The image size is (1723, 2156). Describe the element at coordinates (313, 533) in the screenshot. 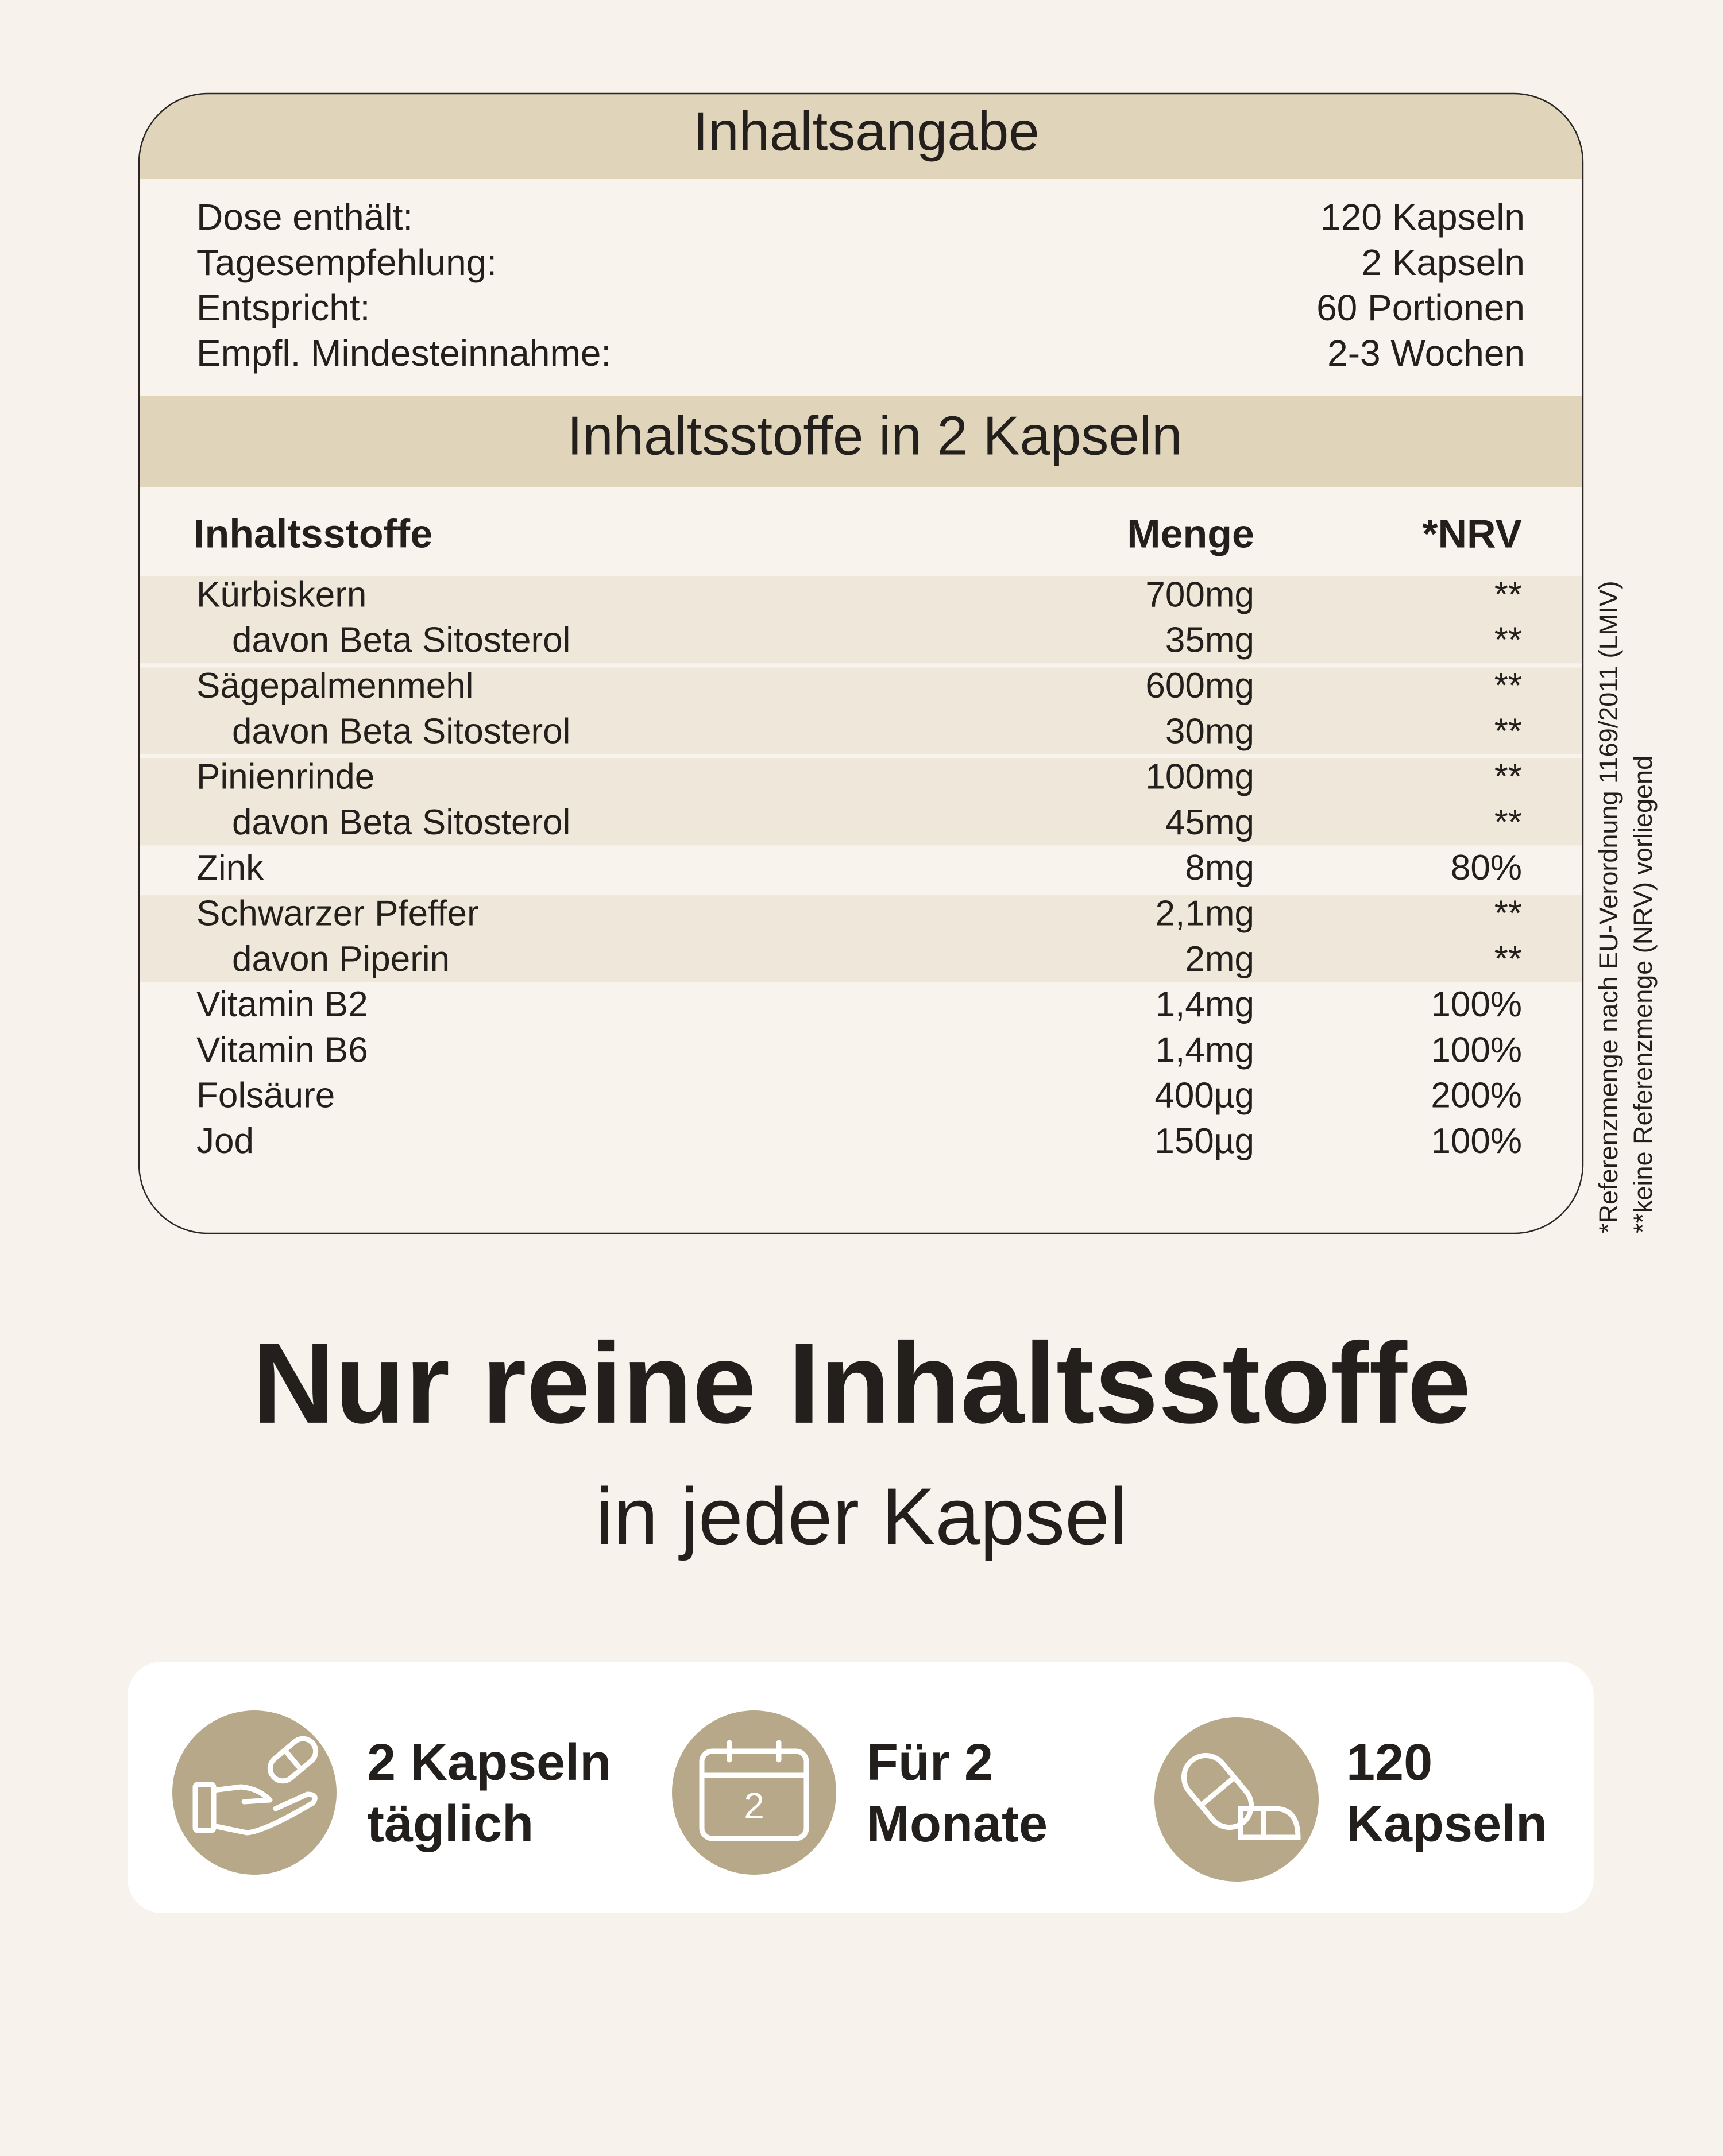

I see `column-header: Inhaltsstoffe` at that location.